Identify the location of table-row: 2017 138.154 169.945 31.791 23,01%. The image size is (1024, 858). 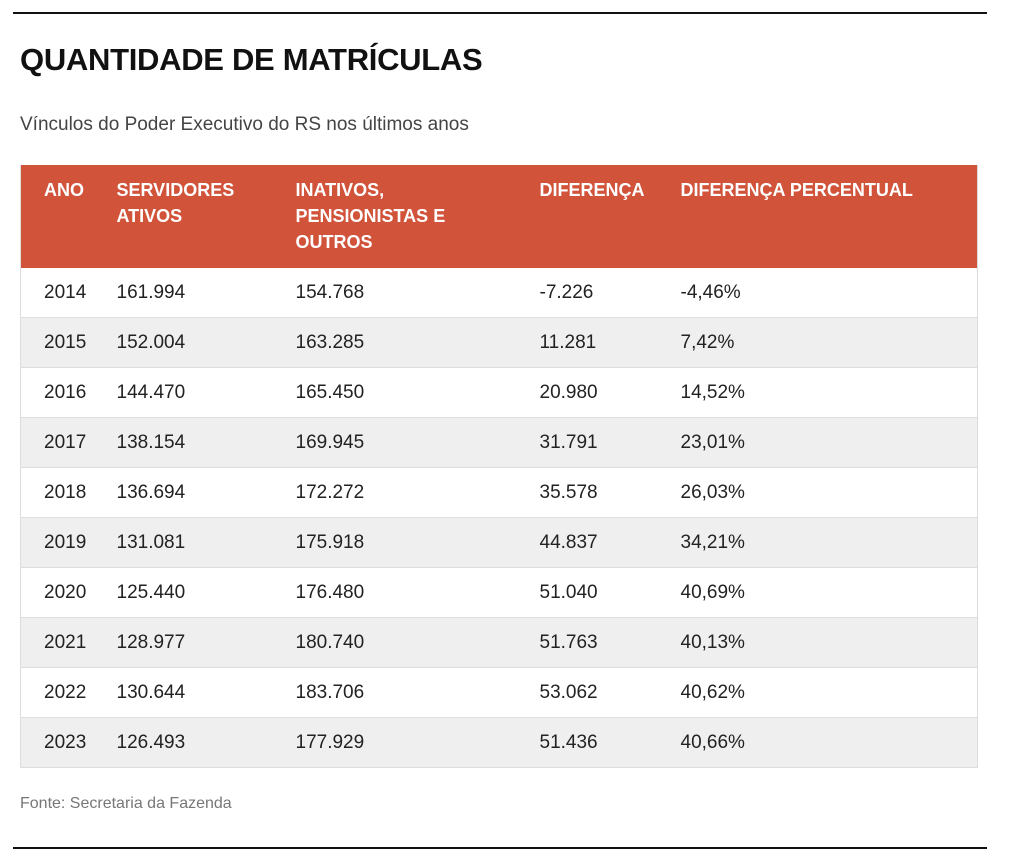
(499, 442).